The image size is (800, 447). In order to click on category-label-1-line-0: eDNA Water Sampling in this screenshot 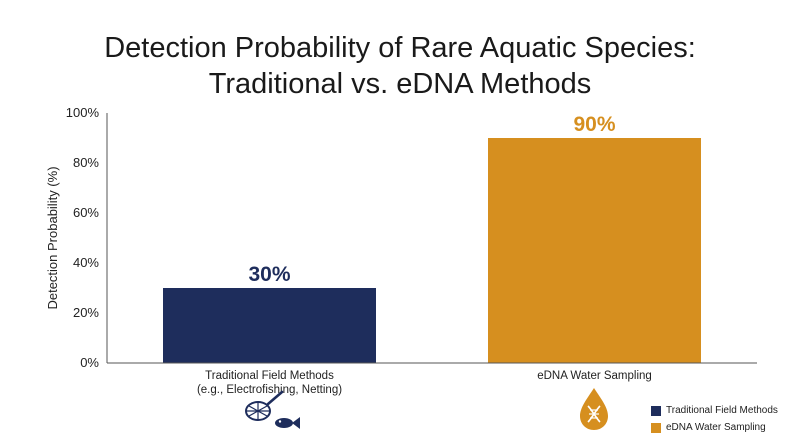, I will do `click(594, 376)`.